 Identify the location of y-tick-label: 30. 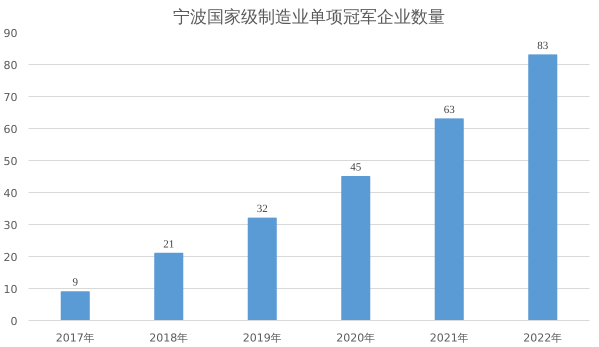
(11, 225).